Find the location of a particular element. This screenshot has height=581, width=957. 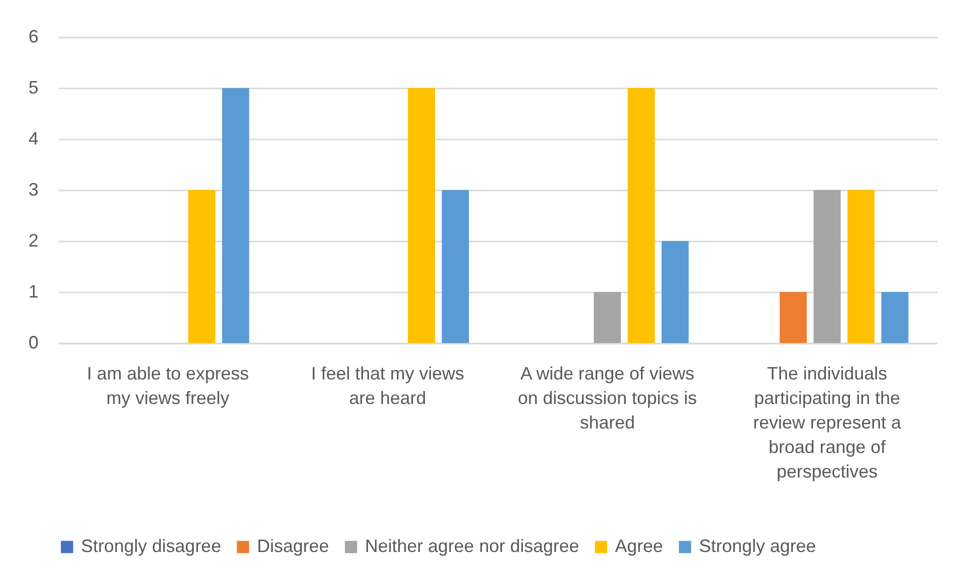

x-tick-label: The individuals participating in the review represent a broad range of perspectives is located at coordinates (827, 423).